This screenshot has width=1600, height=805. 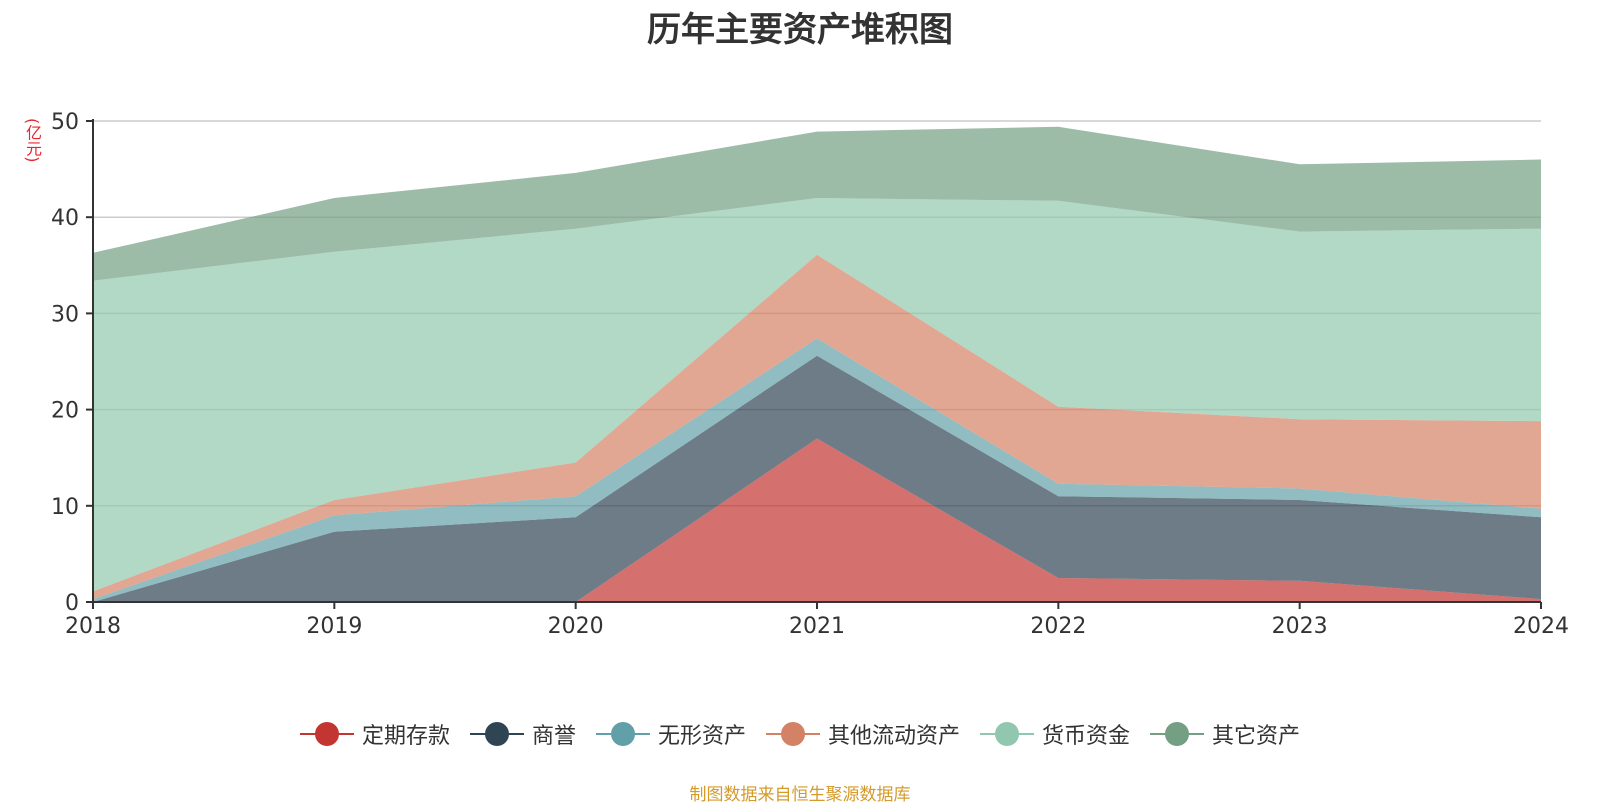 What do you see at coordinates (405, 736) in the screenshot?
I see `legend-label: 定期存款` at bounding box center [405, 736].